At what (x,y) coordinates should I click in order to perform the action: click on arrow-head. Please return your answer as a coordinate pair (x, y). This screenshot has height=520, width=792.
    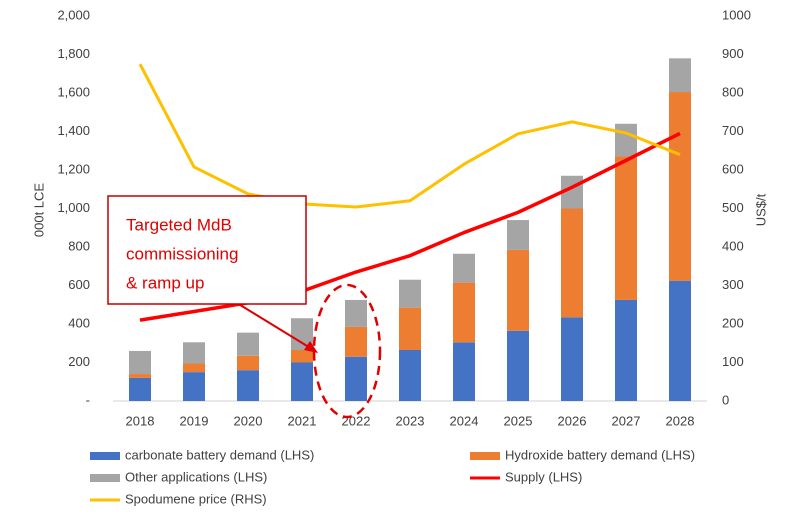
    Looking at the image, I should click on (311, 347).